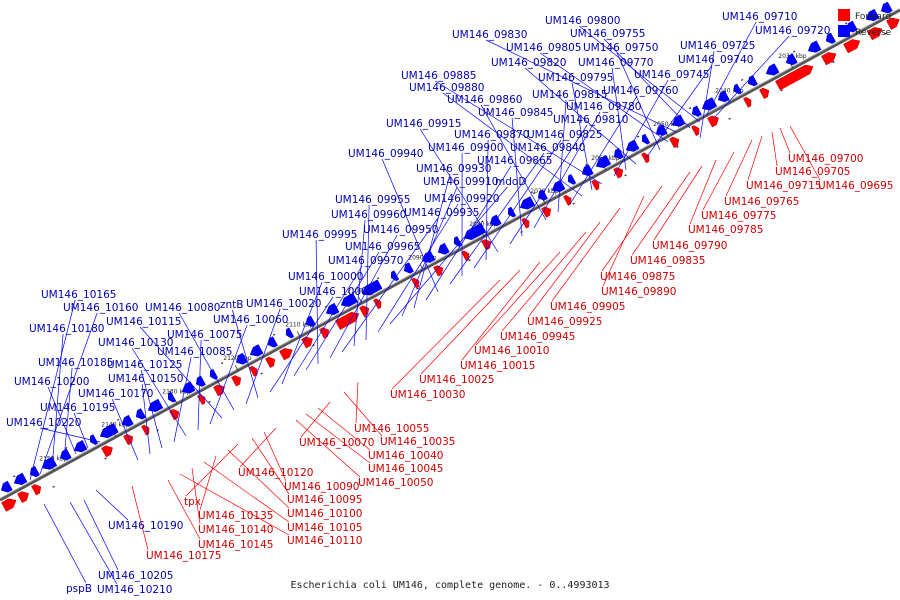  Describe the element at coordinates (78, 295) in the screenshot. I see `reverse-gene-label: UM146_10165` at that location.